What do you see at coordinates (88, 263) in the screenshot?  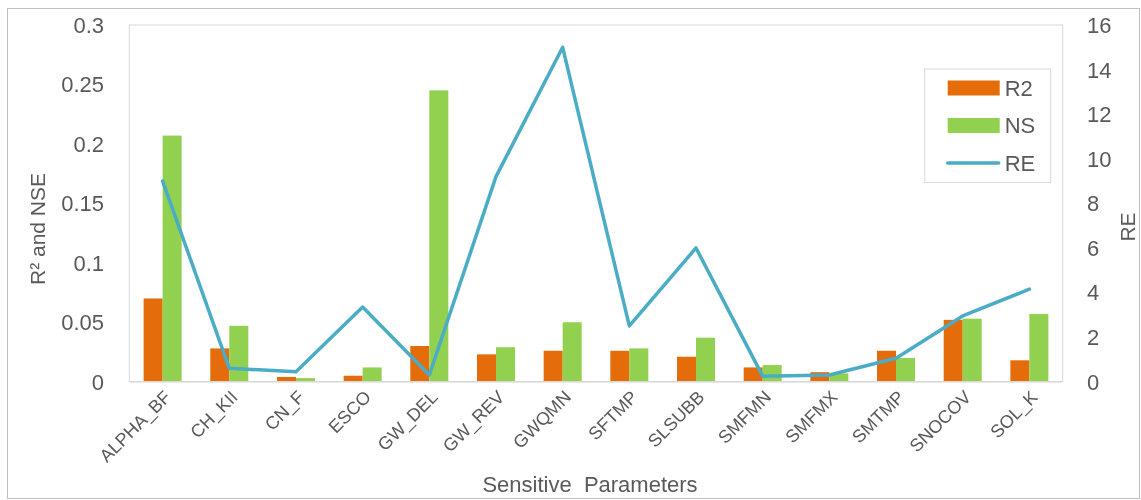 I see `y-tick-label: 0.1` at bounding box center [88, 263].